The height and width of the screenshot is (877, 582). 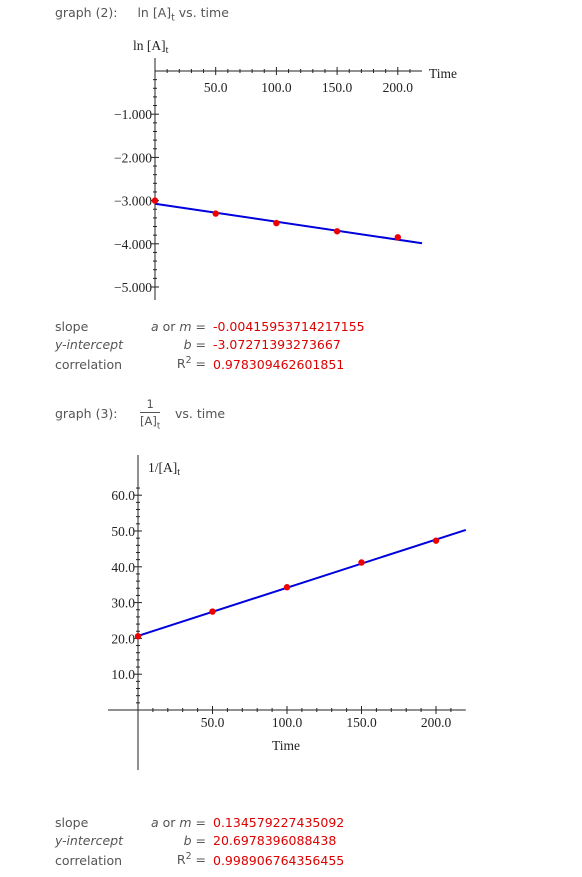 What do you see at coordinates (178, 822) in the screenshot?
I see `graph3-slope-symbol: a or m =` at bounding box center [178, 822].